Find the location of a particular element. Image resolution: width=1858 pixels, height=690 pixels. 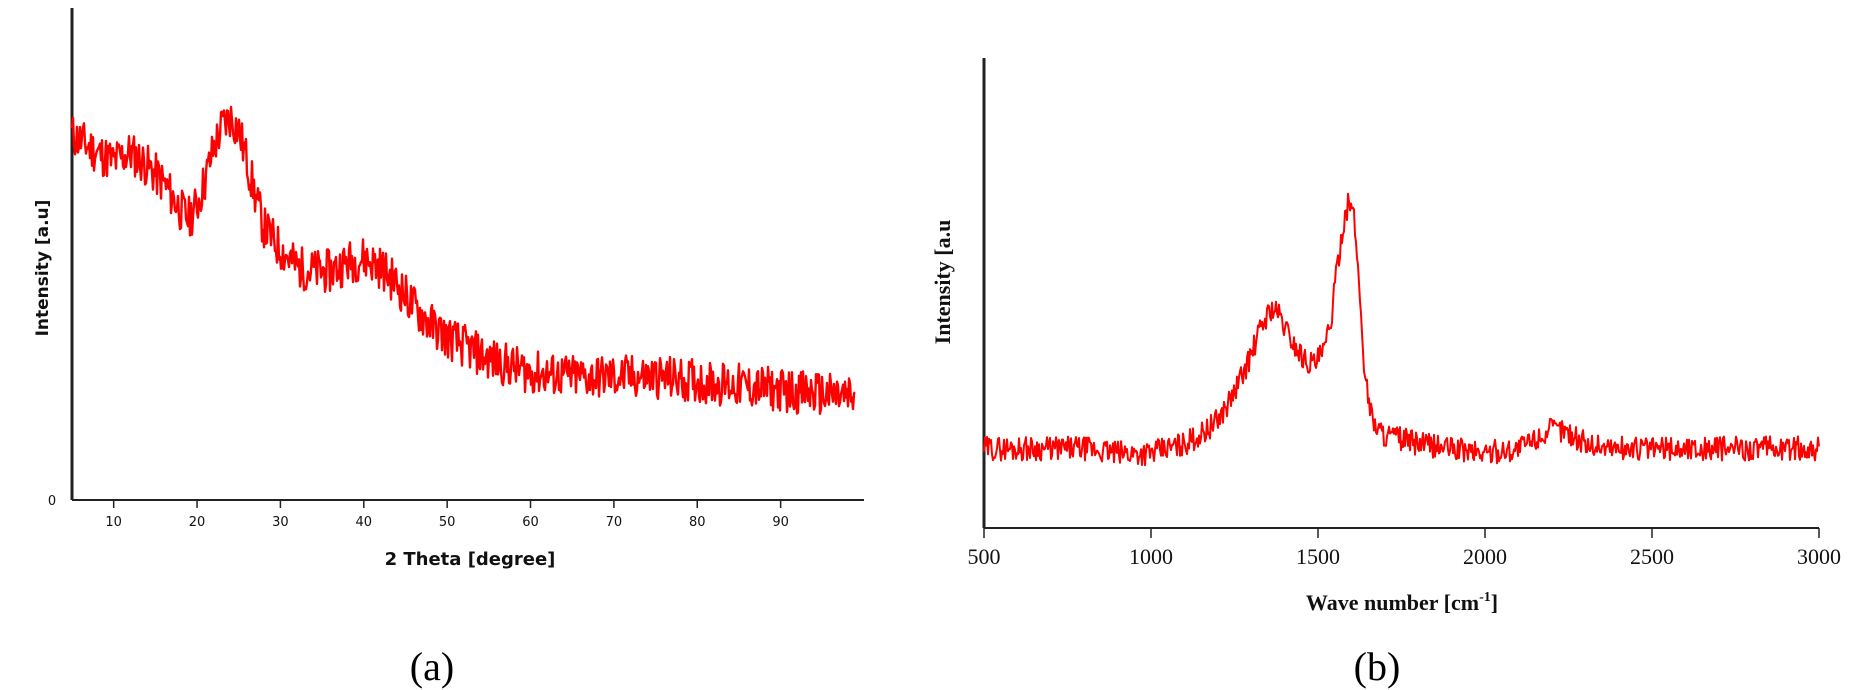

xrd-x-axis-label: 2 Theta [degree] is located at coordinates (470, 559).